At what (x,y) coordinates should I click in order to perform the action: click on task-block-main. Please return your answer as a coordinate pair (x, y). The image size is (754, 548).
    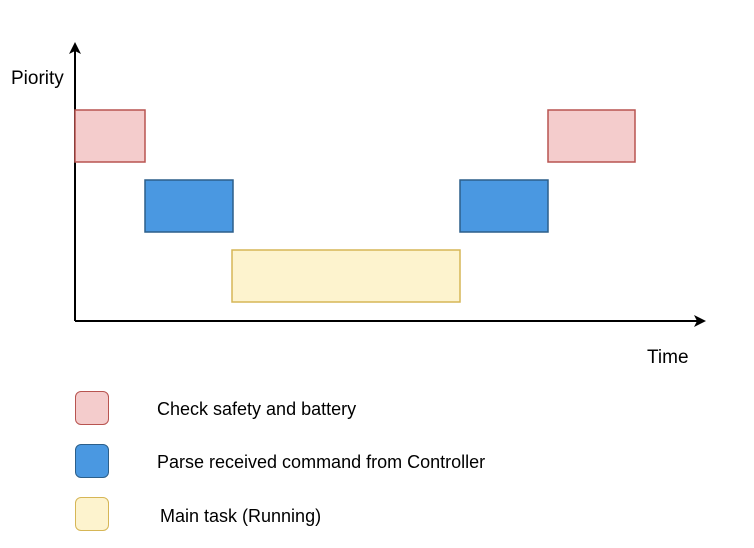
    Looking at the image, I should click on (346, 276).